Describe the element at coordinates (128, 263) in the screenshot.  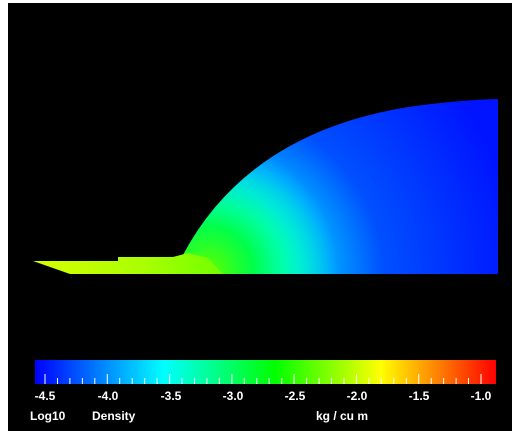
I see `nozzle-lip` at that location.